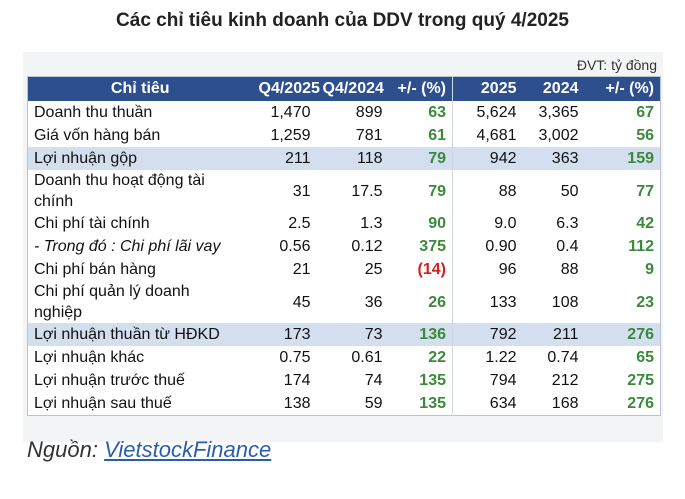  Describe the element at coordinates (369, 112) in the screenshot. I see `value-cell: 899` at that location.